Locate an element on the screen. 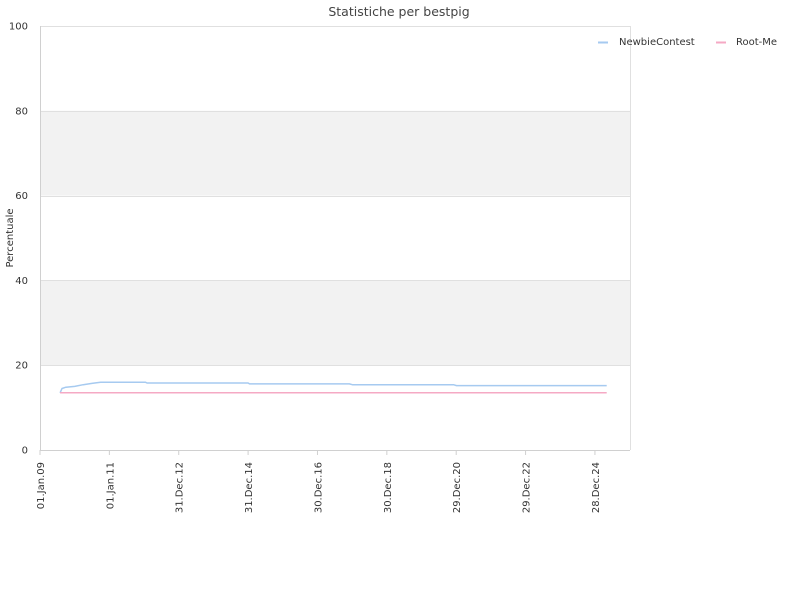 This screenshot has width=800, height=604. x-tick-label: 01.Jan.11 is located at coordinates (110, 485).